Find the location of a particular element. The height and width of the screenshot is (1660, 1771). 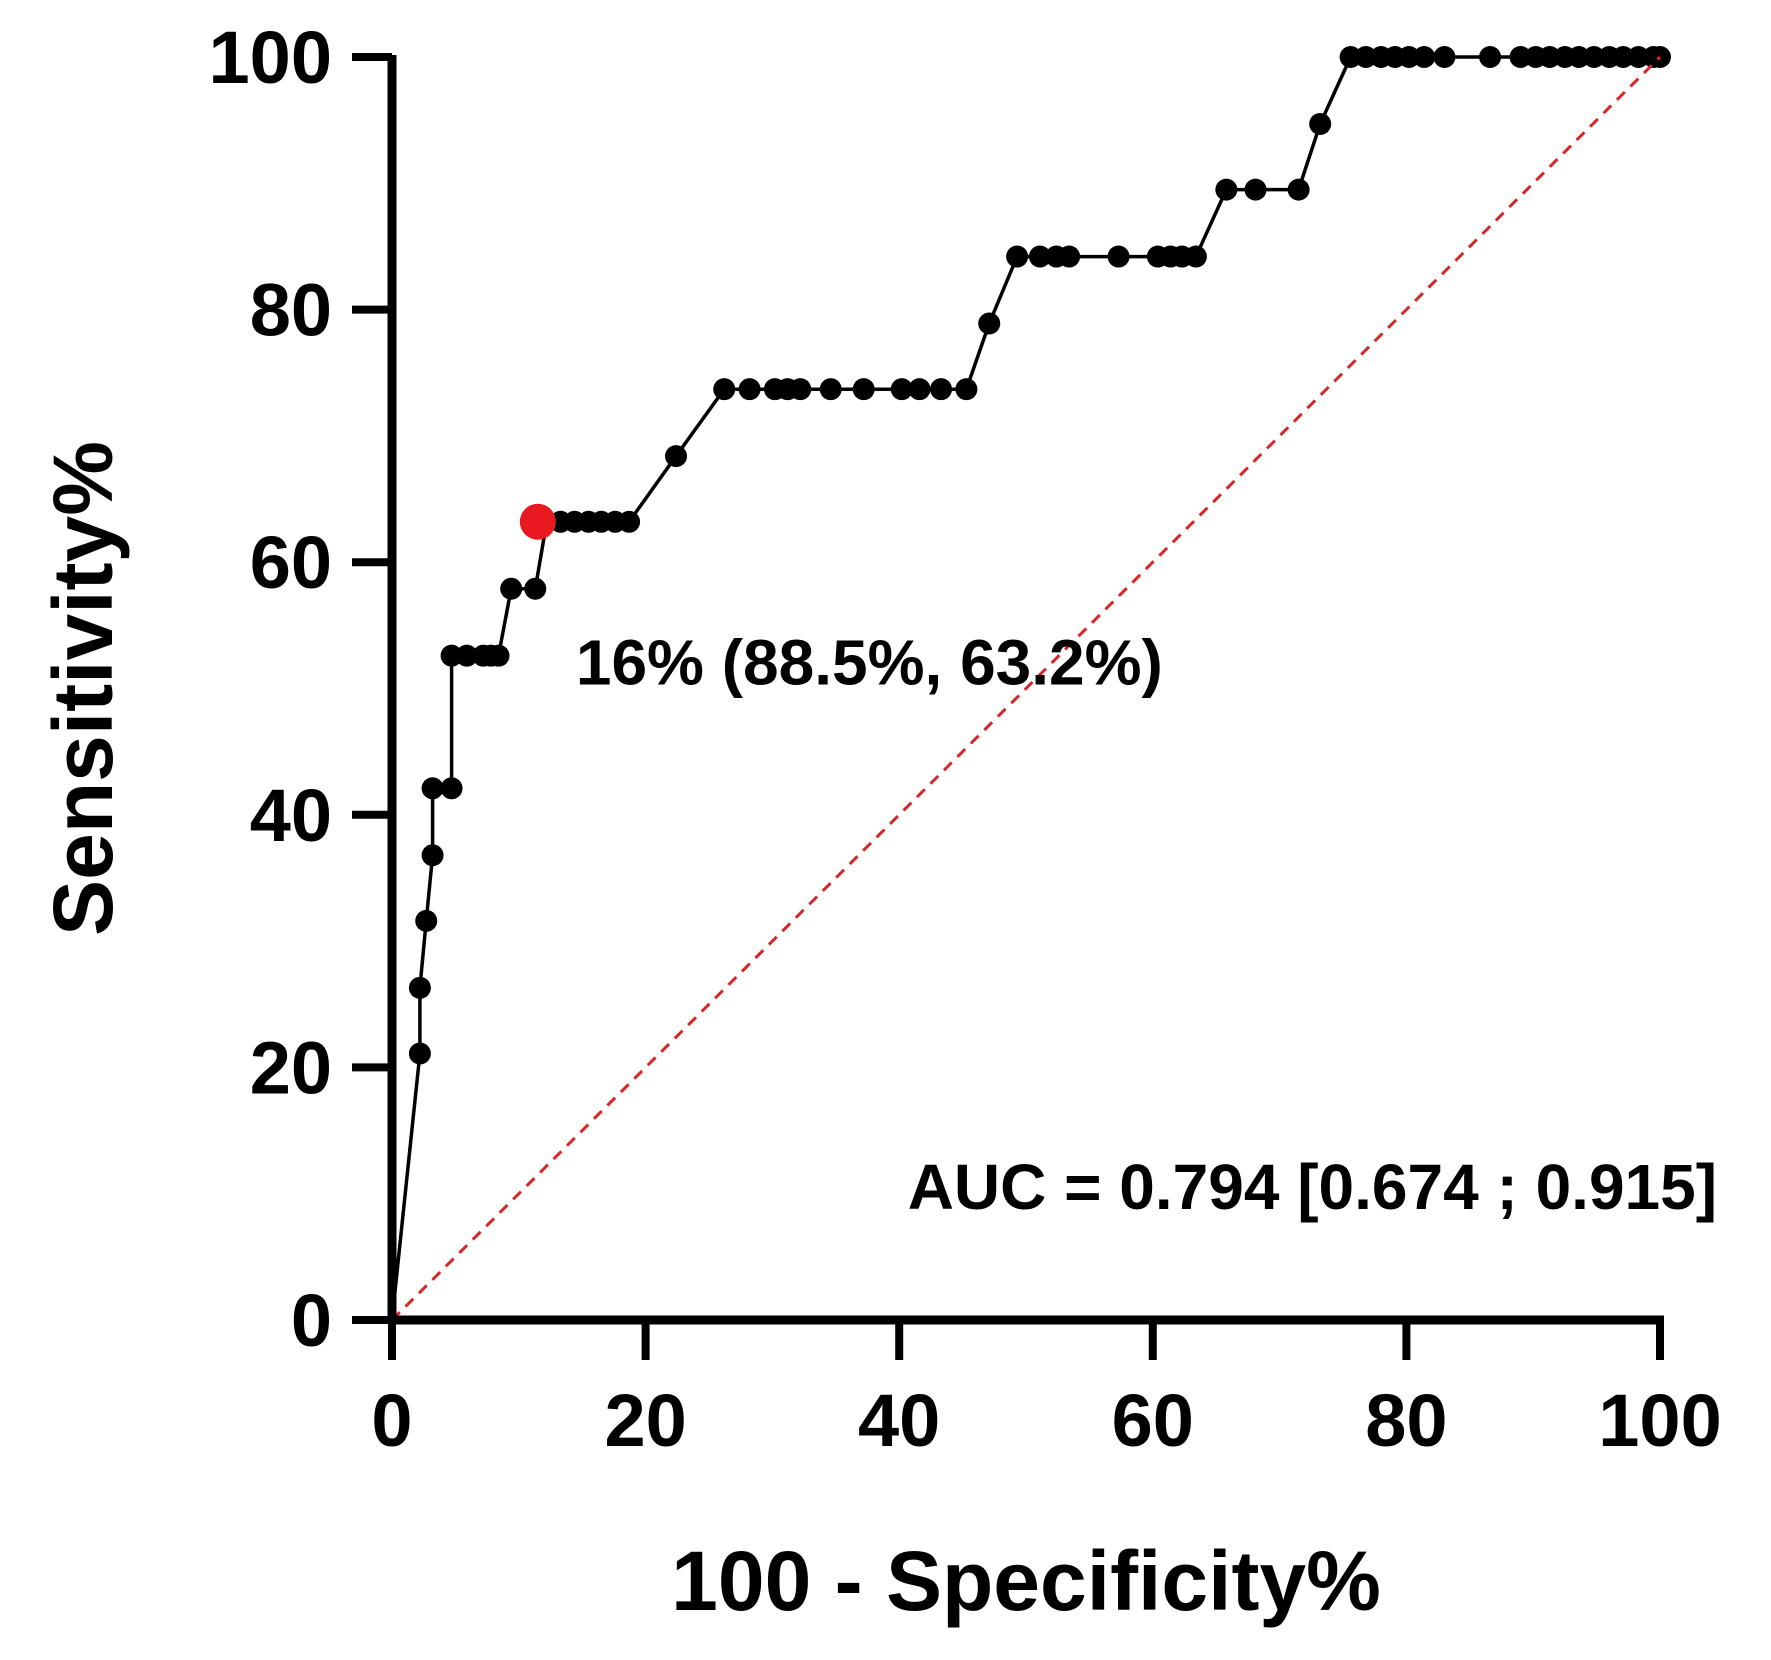

cutoff-annotation: 16% (88.5%, 63.2%) is located at coordinates (869, 663).